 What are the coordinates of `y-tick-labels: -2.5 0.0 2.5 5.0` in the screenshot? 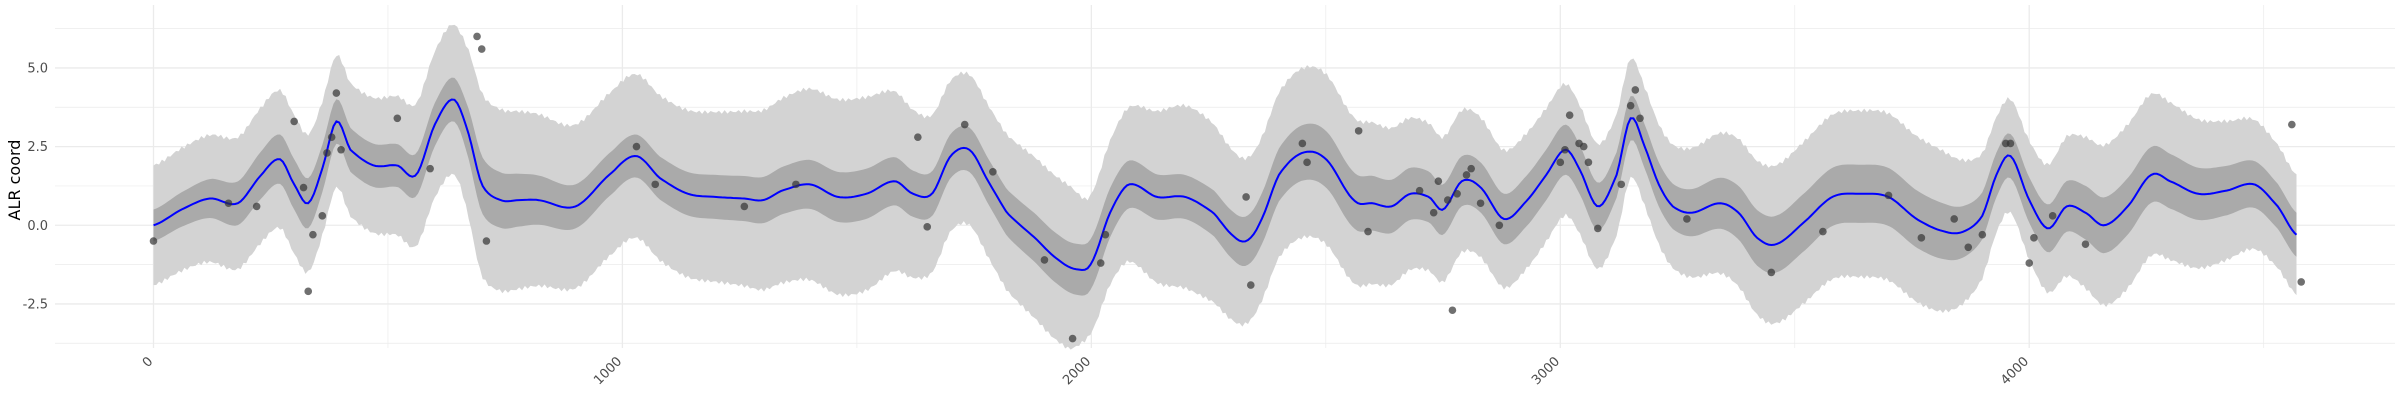 It's located at (35, 186).